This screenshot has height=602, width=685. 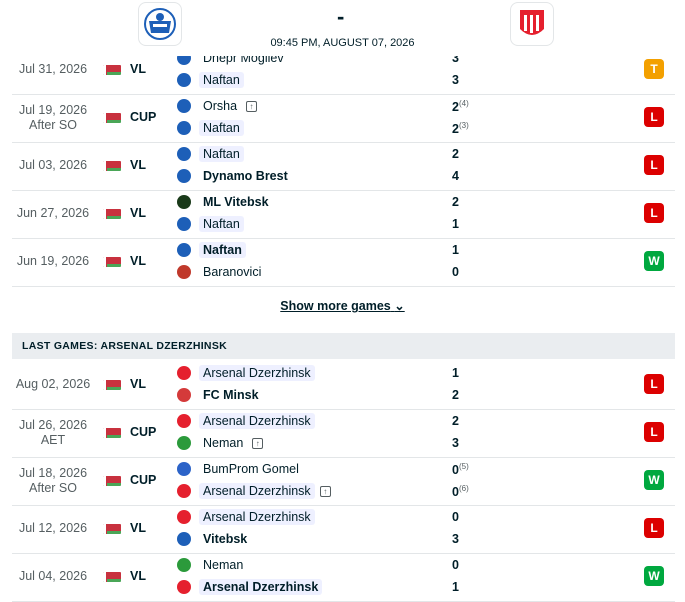 What do you see at coordinates (532, 24) in the screenshot?
I see `away-team-logo` at bounding box center [532, 24].